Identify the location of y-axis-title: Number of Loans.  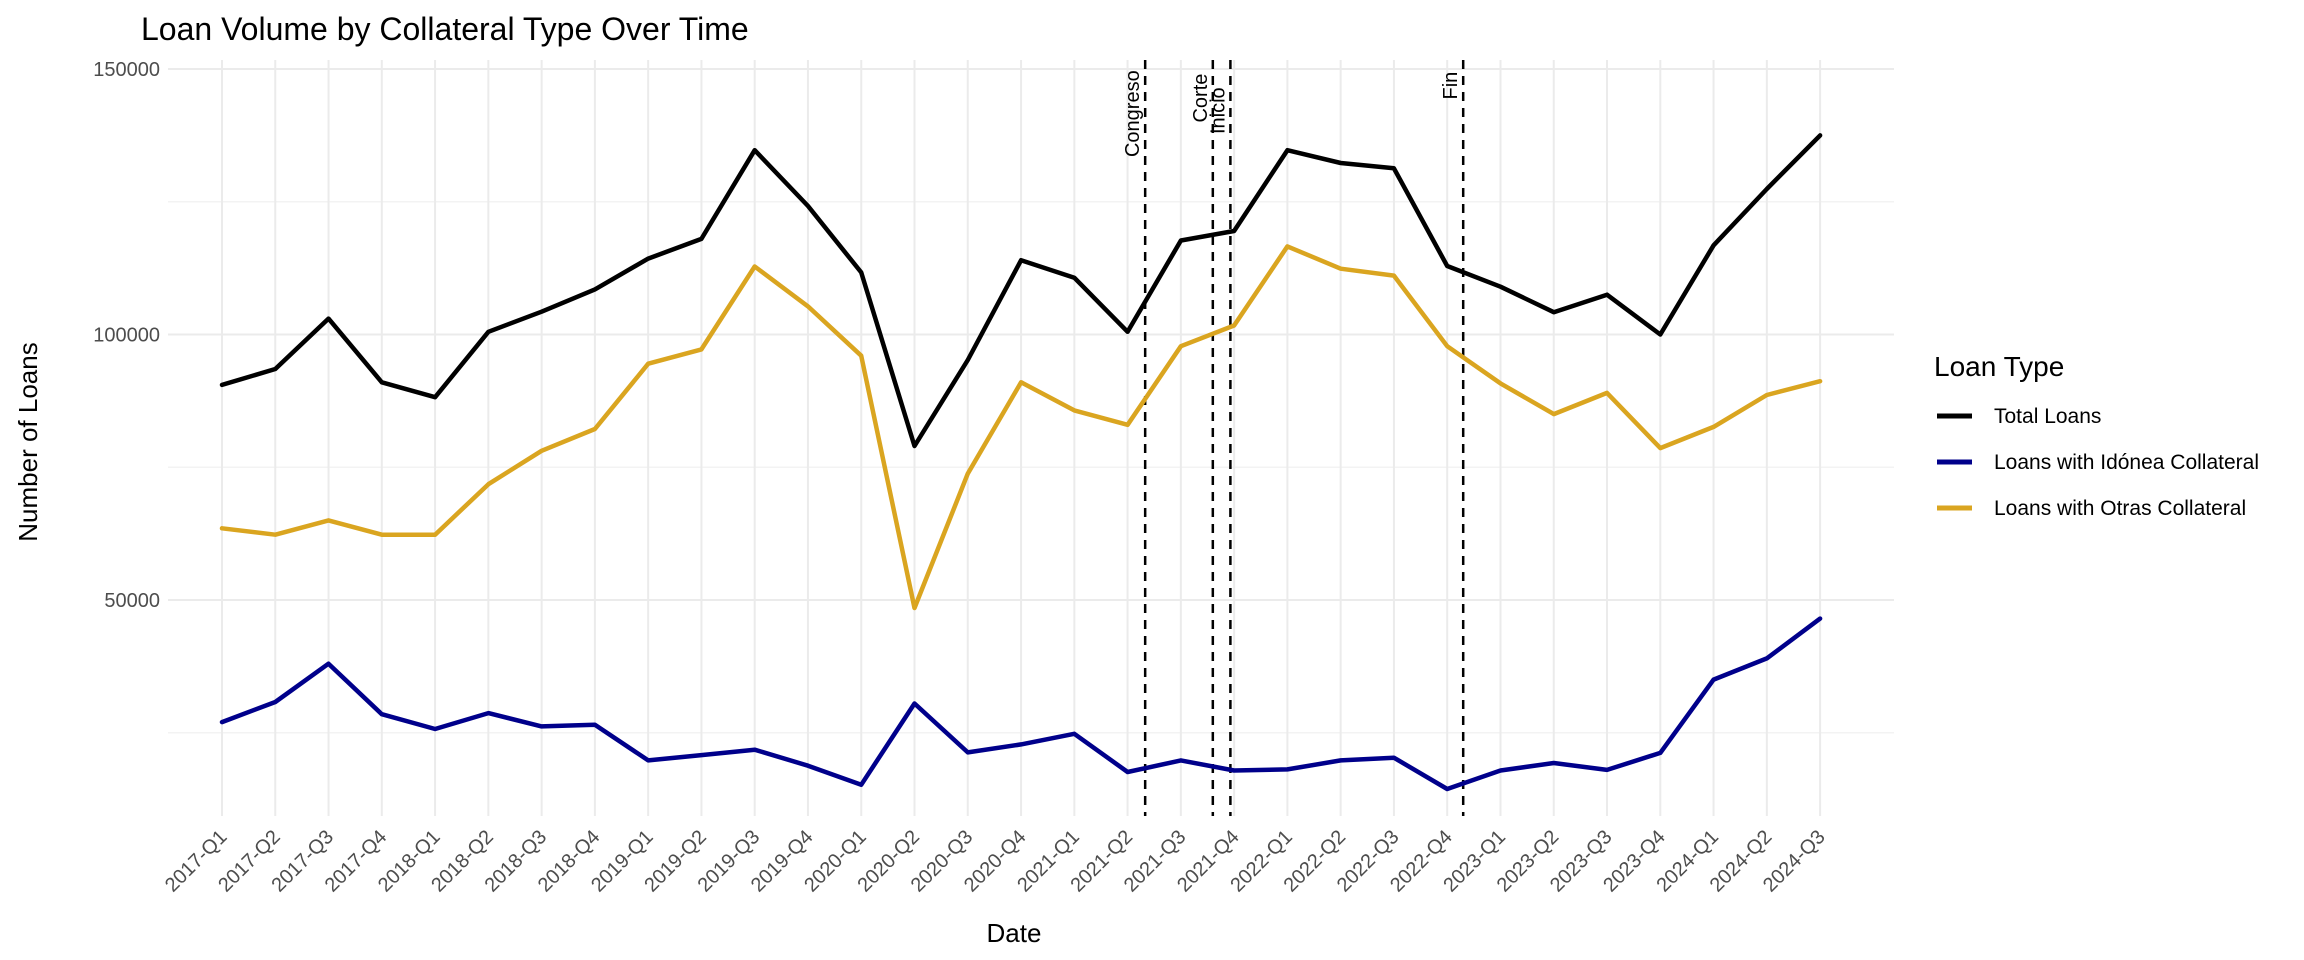
(28, 441).